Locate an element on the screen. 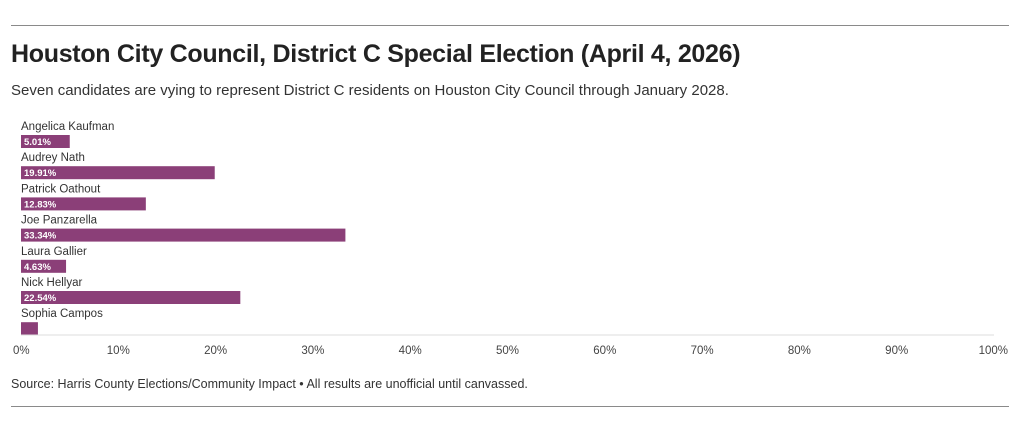 This screenshot has height=432, width=1020. candidate-label: Sophia Campos is located at coordinates (62, 314).